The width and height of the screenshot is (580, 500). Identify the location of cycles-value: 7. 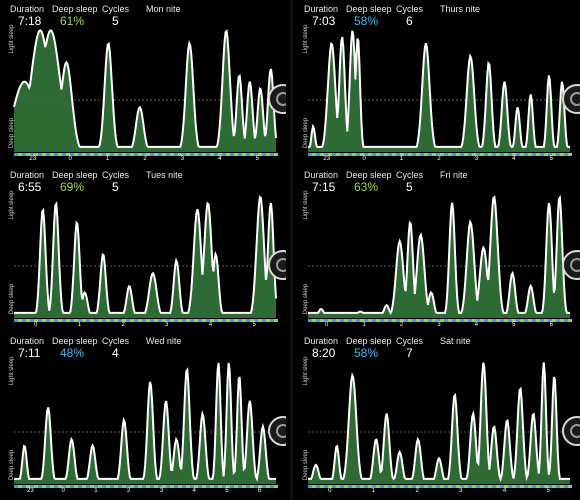
(409, 353).